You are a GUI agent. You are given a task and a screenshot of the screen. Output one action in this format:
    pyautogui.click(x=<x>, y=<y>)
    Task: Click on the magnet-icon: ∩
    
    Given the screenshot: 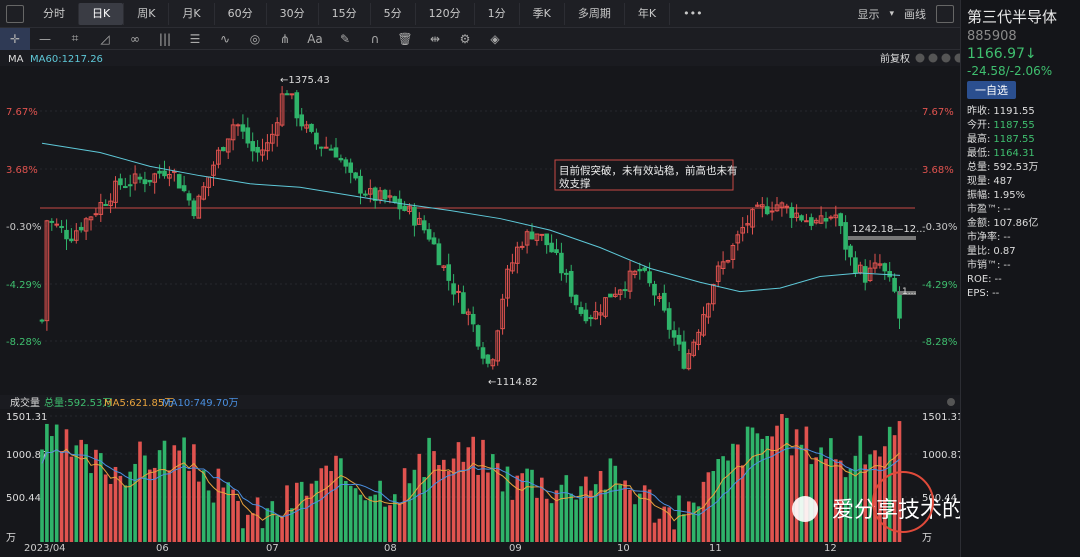 What is the action you would take?
    pyautogui.click(x=375, y=38)
    